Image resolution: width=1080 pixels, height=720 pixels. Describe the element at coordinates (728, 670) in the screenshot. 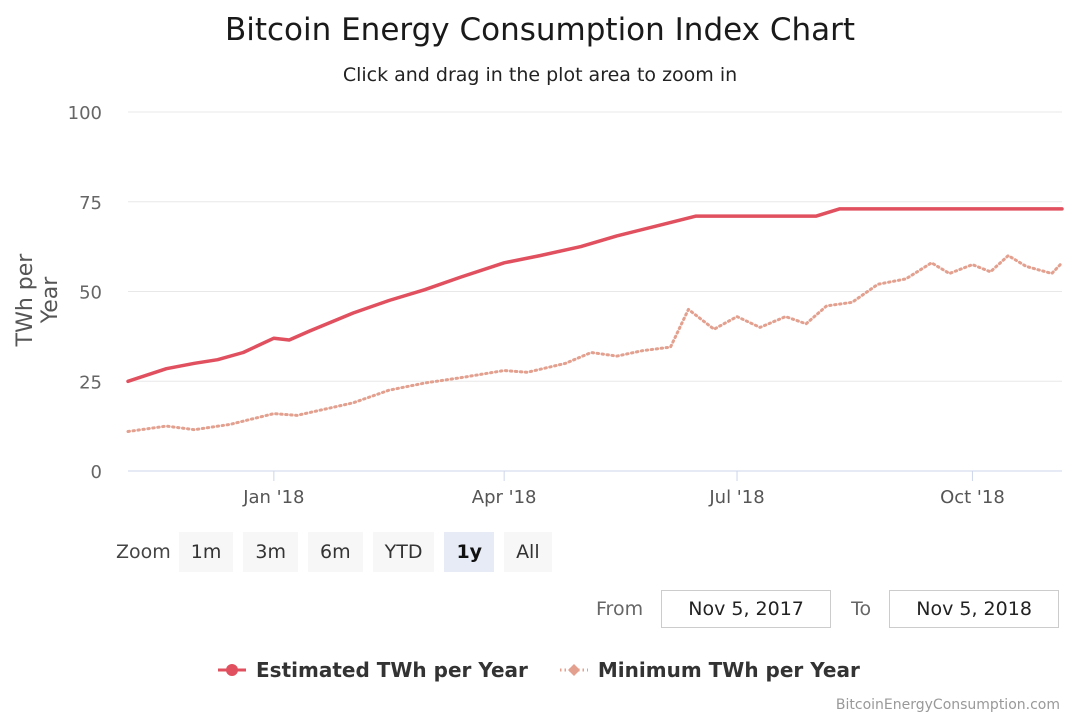

I see `legend-label-minimum: Minimum TWh per Year` at that location.